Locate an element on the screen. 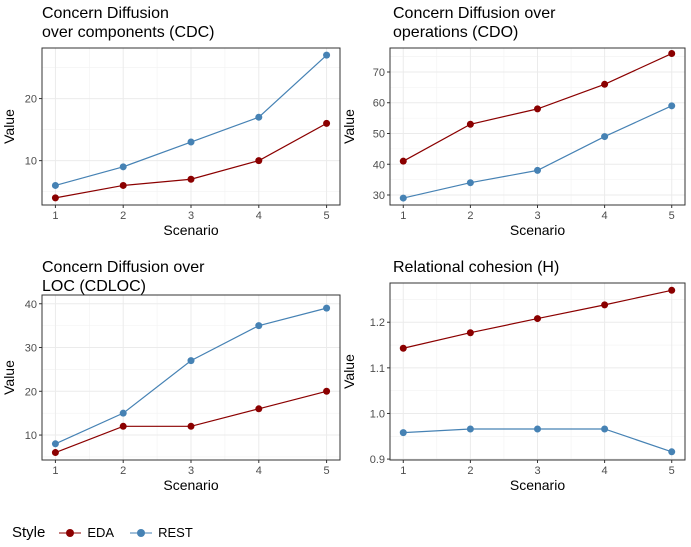  legend: Style EDA REST is located at coordinates (102, 532).